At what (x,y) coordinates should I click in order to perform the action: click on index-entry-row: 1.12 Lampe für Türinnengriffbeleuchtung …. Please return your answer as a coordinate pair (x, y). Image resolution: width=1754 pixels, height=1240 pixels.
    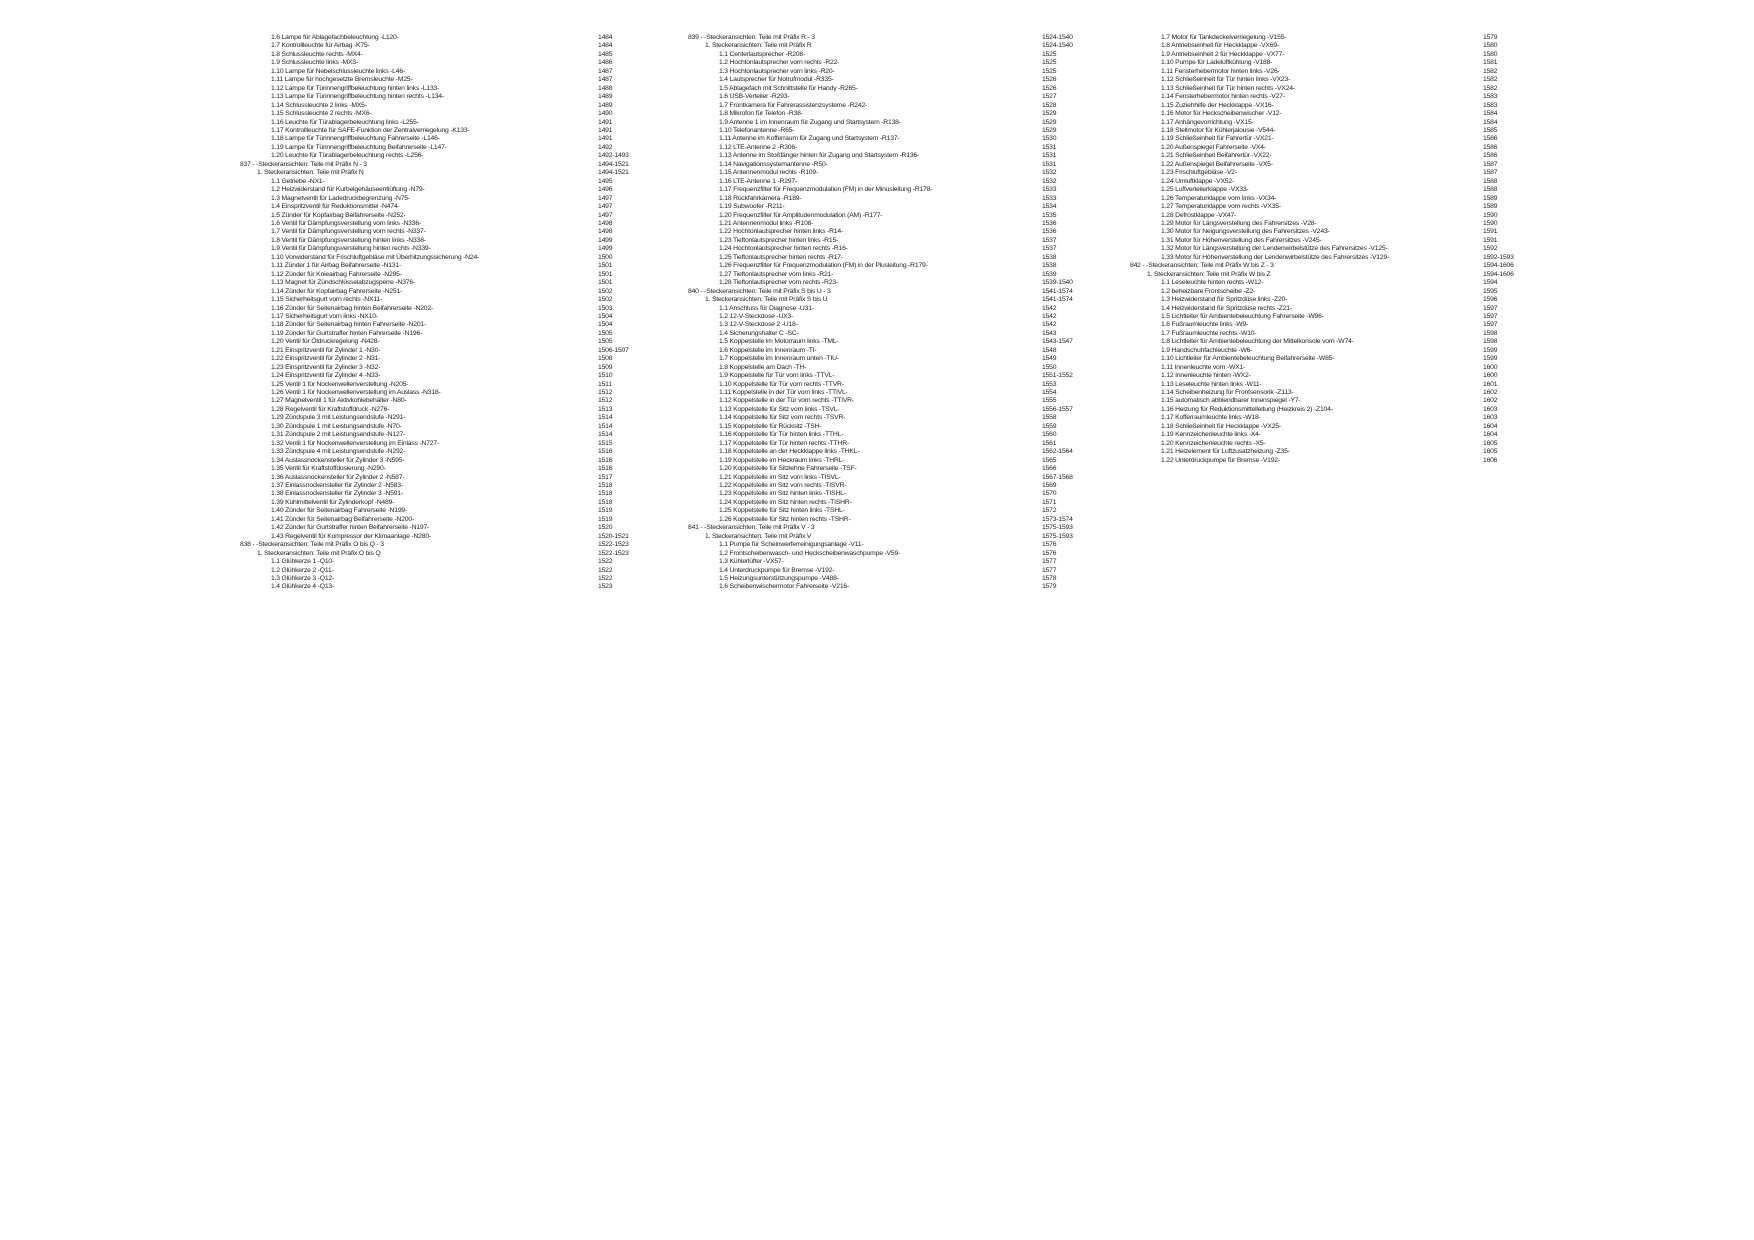
    Looking at the image, I should click on (480, 89).